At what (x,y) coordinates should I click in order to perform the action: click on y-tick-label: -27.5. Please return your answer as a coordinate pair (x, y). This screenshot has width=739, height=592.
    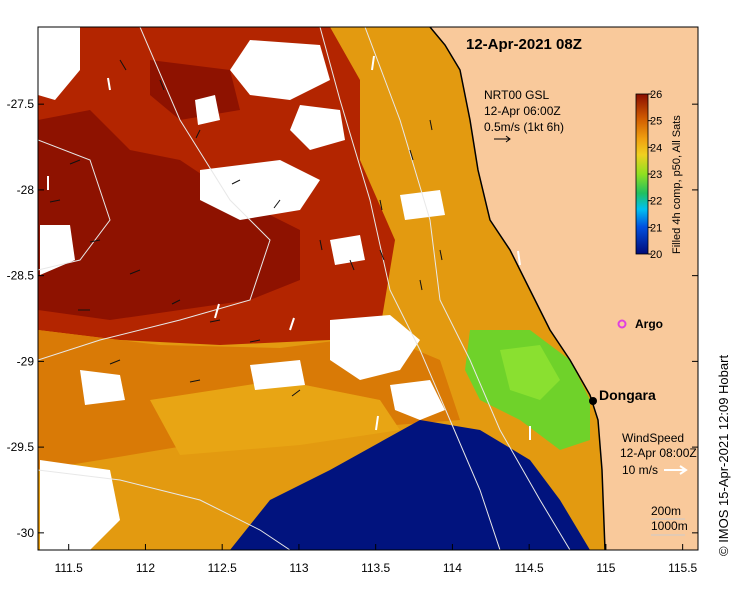
    Looking at the image, I should click on (21, 104).